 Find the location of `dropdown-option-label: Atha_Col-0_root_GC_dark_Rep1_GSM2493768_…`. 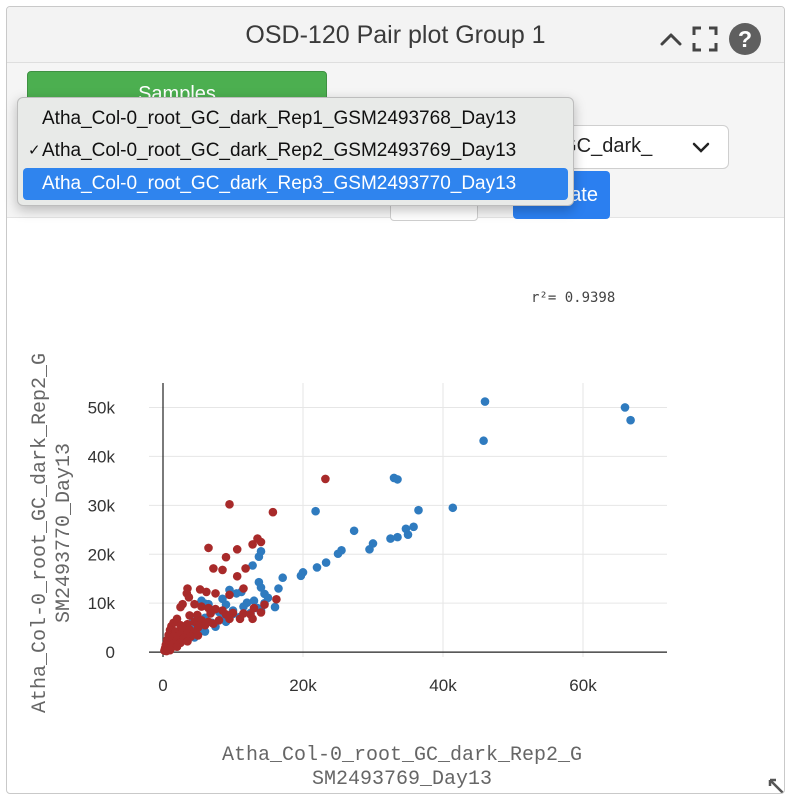

dropdown-option-label: Atha_Col-0_root_GC_dark_Rep1_GSM2493768_… is located at coordinates (279, 118).